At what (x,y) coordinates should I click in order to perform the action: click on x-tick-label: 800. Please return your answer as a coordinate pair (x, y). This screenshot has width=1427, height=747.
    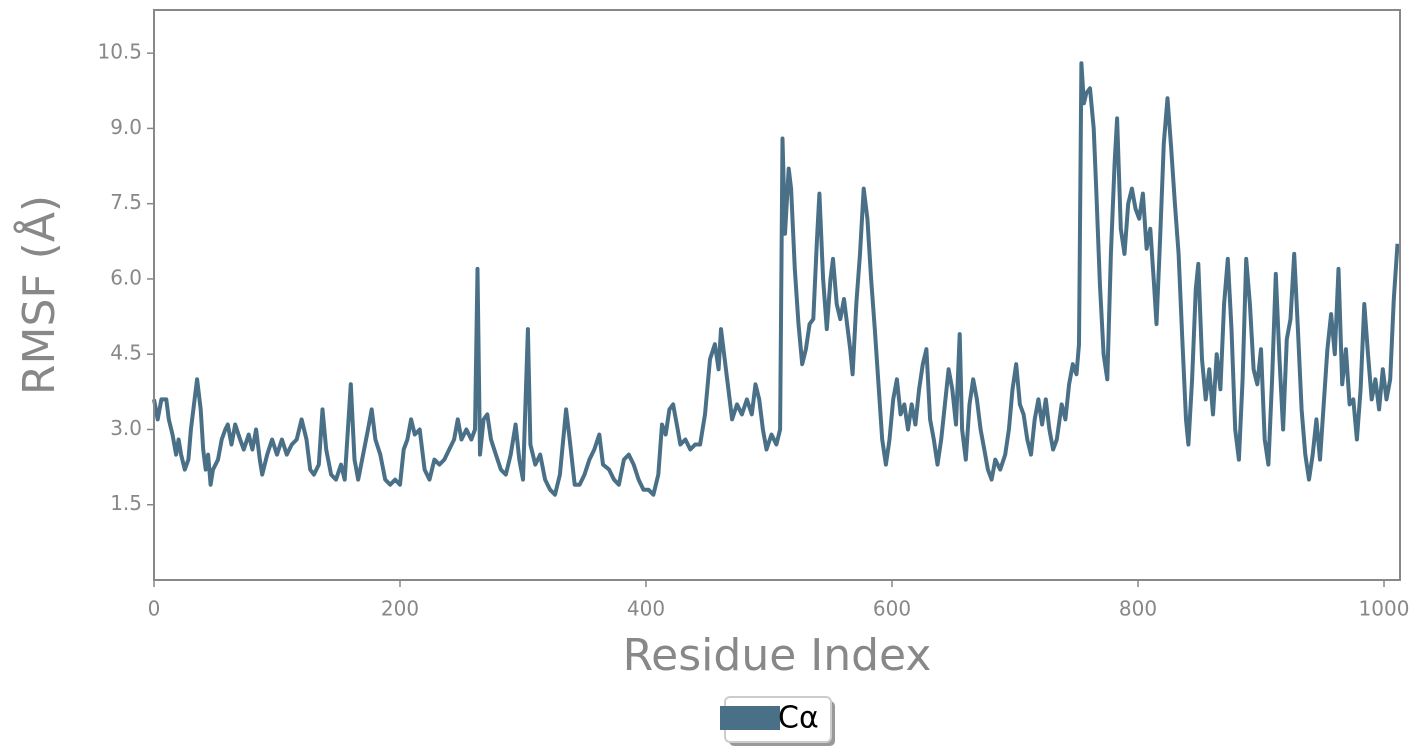
    Looking at the image, I should click on (1138, 609).